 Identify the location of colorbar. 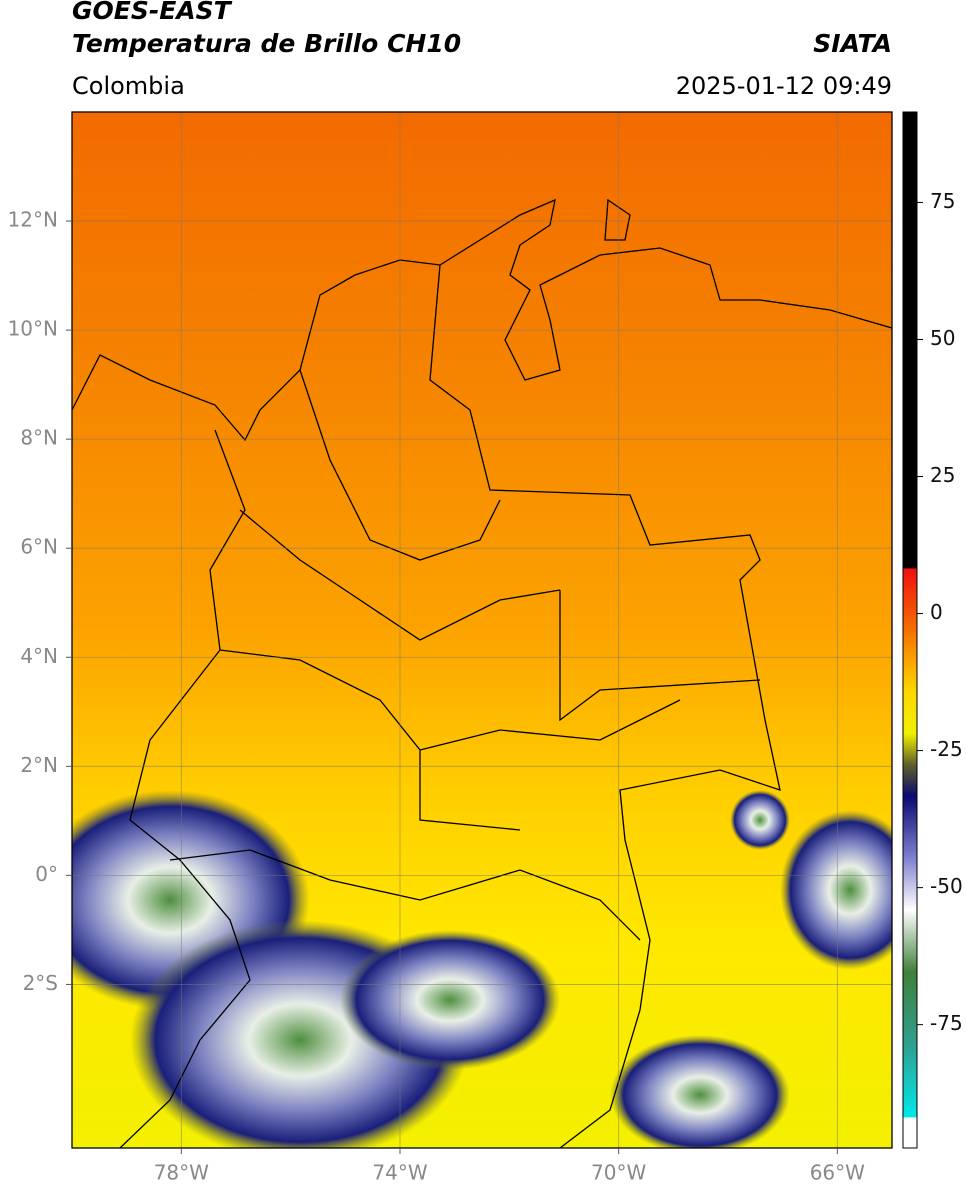
(910, 630).